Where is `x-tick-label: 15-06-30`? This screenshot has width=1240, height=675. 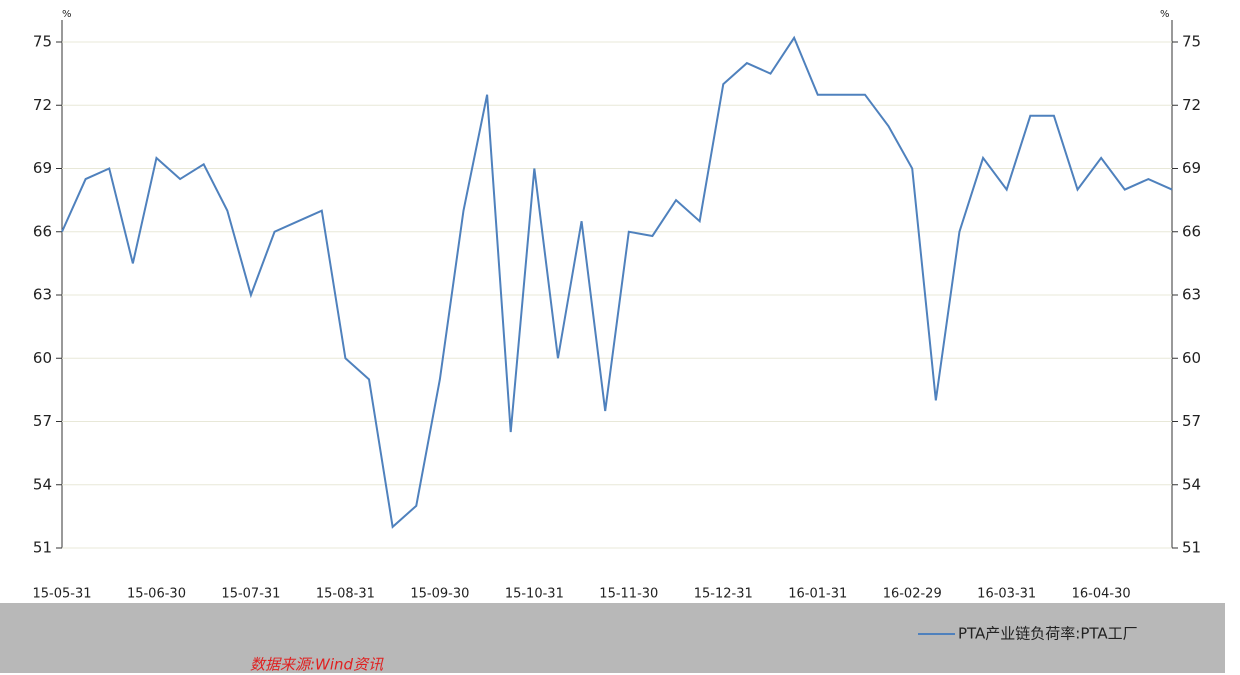
x-tick-label: 15-06-30 is located at coordinates (156, 594).